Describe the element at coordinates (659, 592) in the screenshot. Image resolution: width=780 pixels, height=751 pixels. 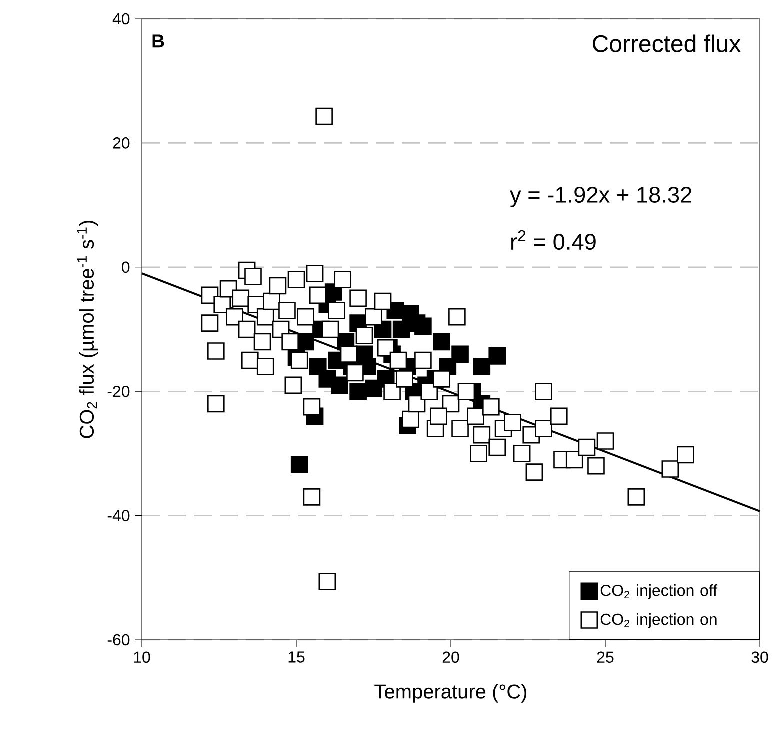
I see `legend-label: CO$_{2}$ injection off` at that location.